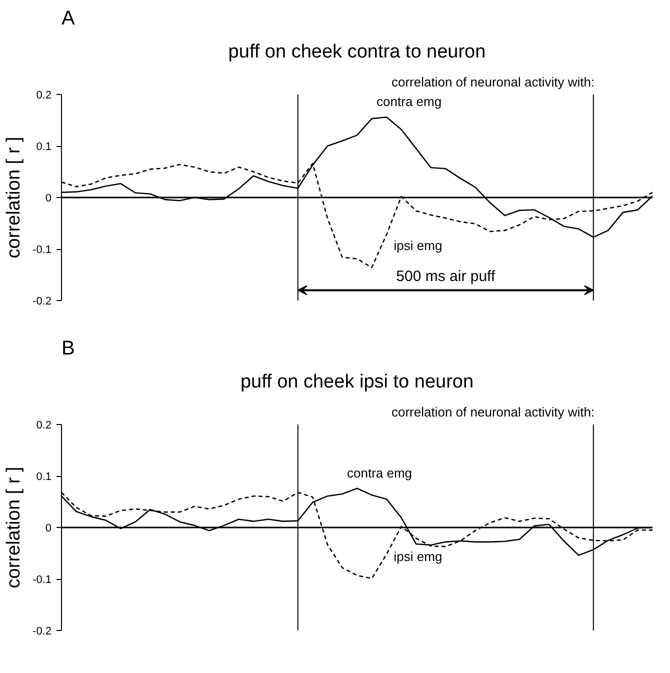 This screenshot has height=673, width=670. What do you see at coordinates (68, 349) in the screenshot?
I see `text: B` at bounding box center [68, 349].